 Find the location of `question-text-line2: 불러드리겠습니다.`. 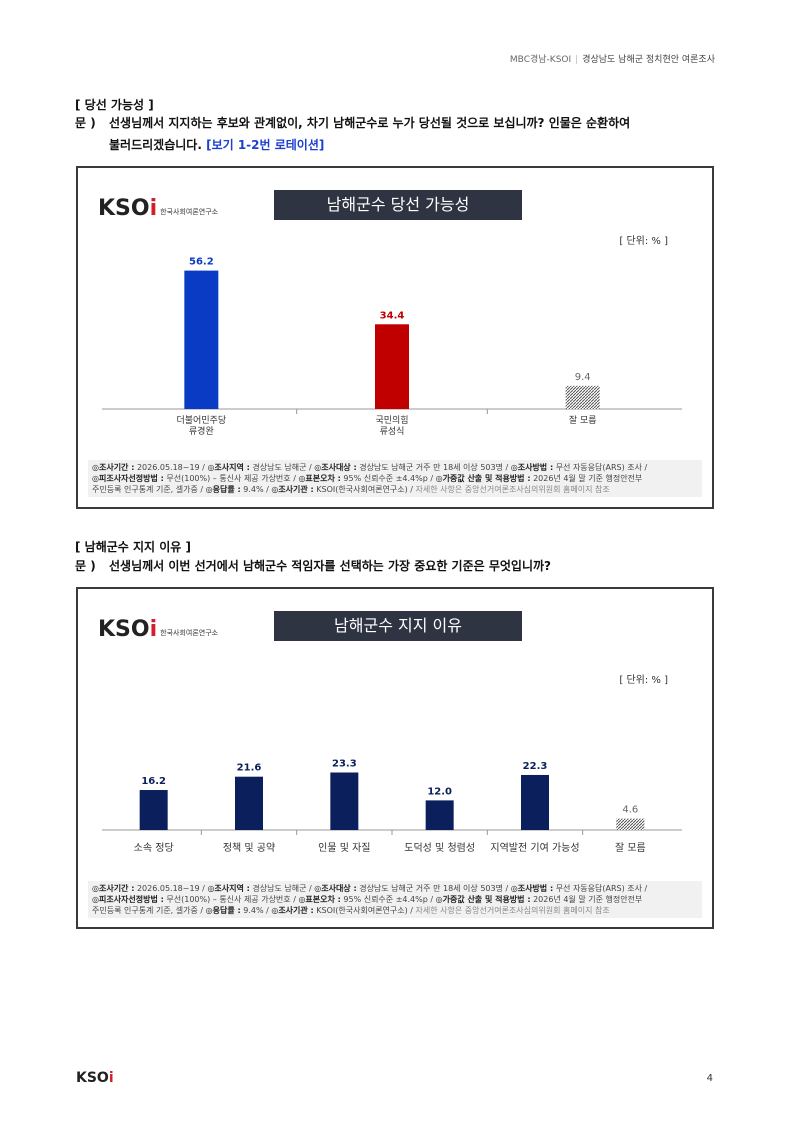

question-text-line2: 불러드리겠습니다. is located at coordinates (155, 145).